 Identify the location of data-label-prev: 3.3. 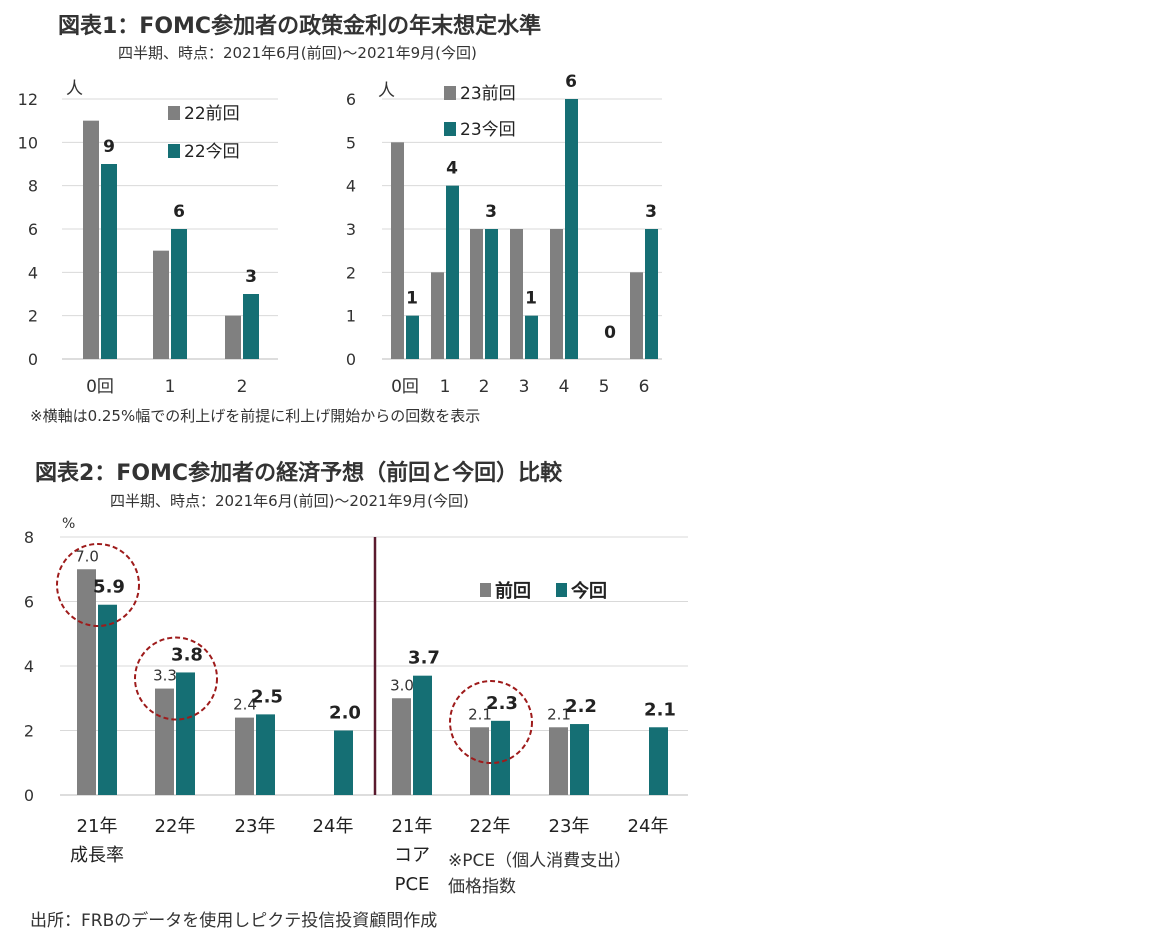
(165, 676).